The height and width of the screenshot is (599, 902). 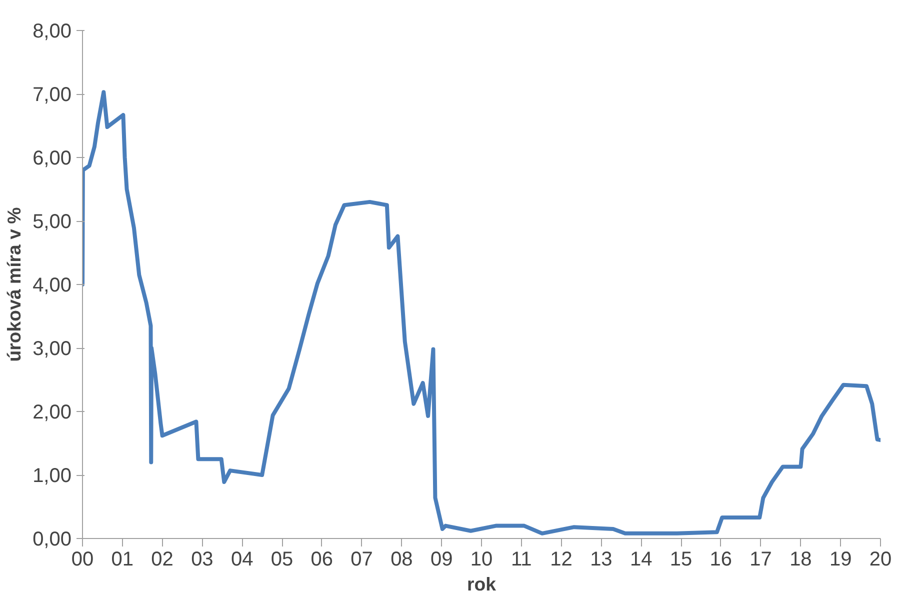 I want to click on x-tick-label: 02, so click(x=162, y=559).